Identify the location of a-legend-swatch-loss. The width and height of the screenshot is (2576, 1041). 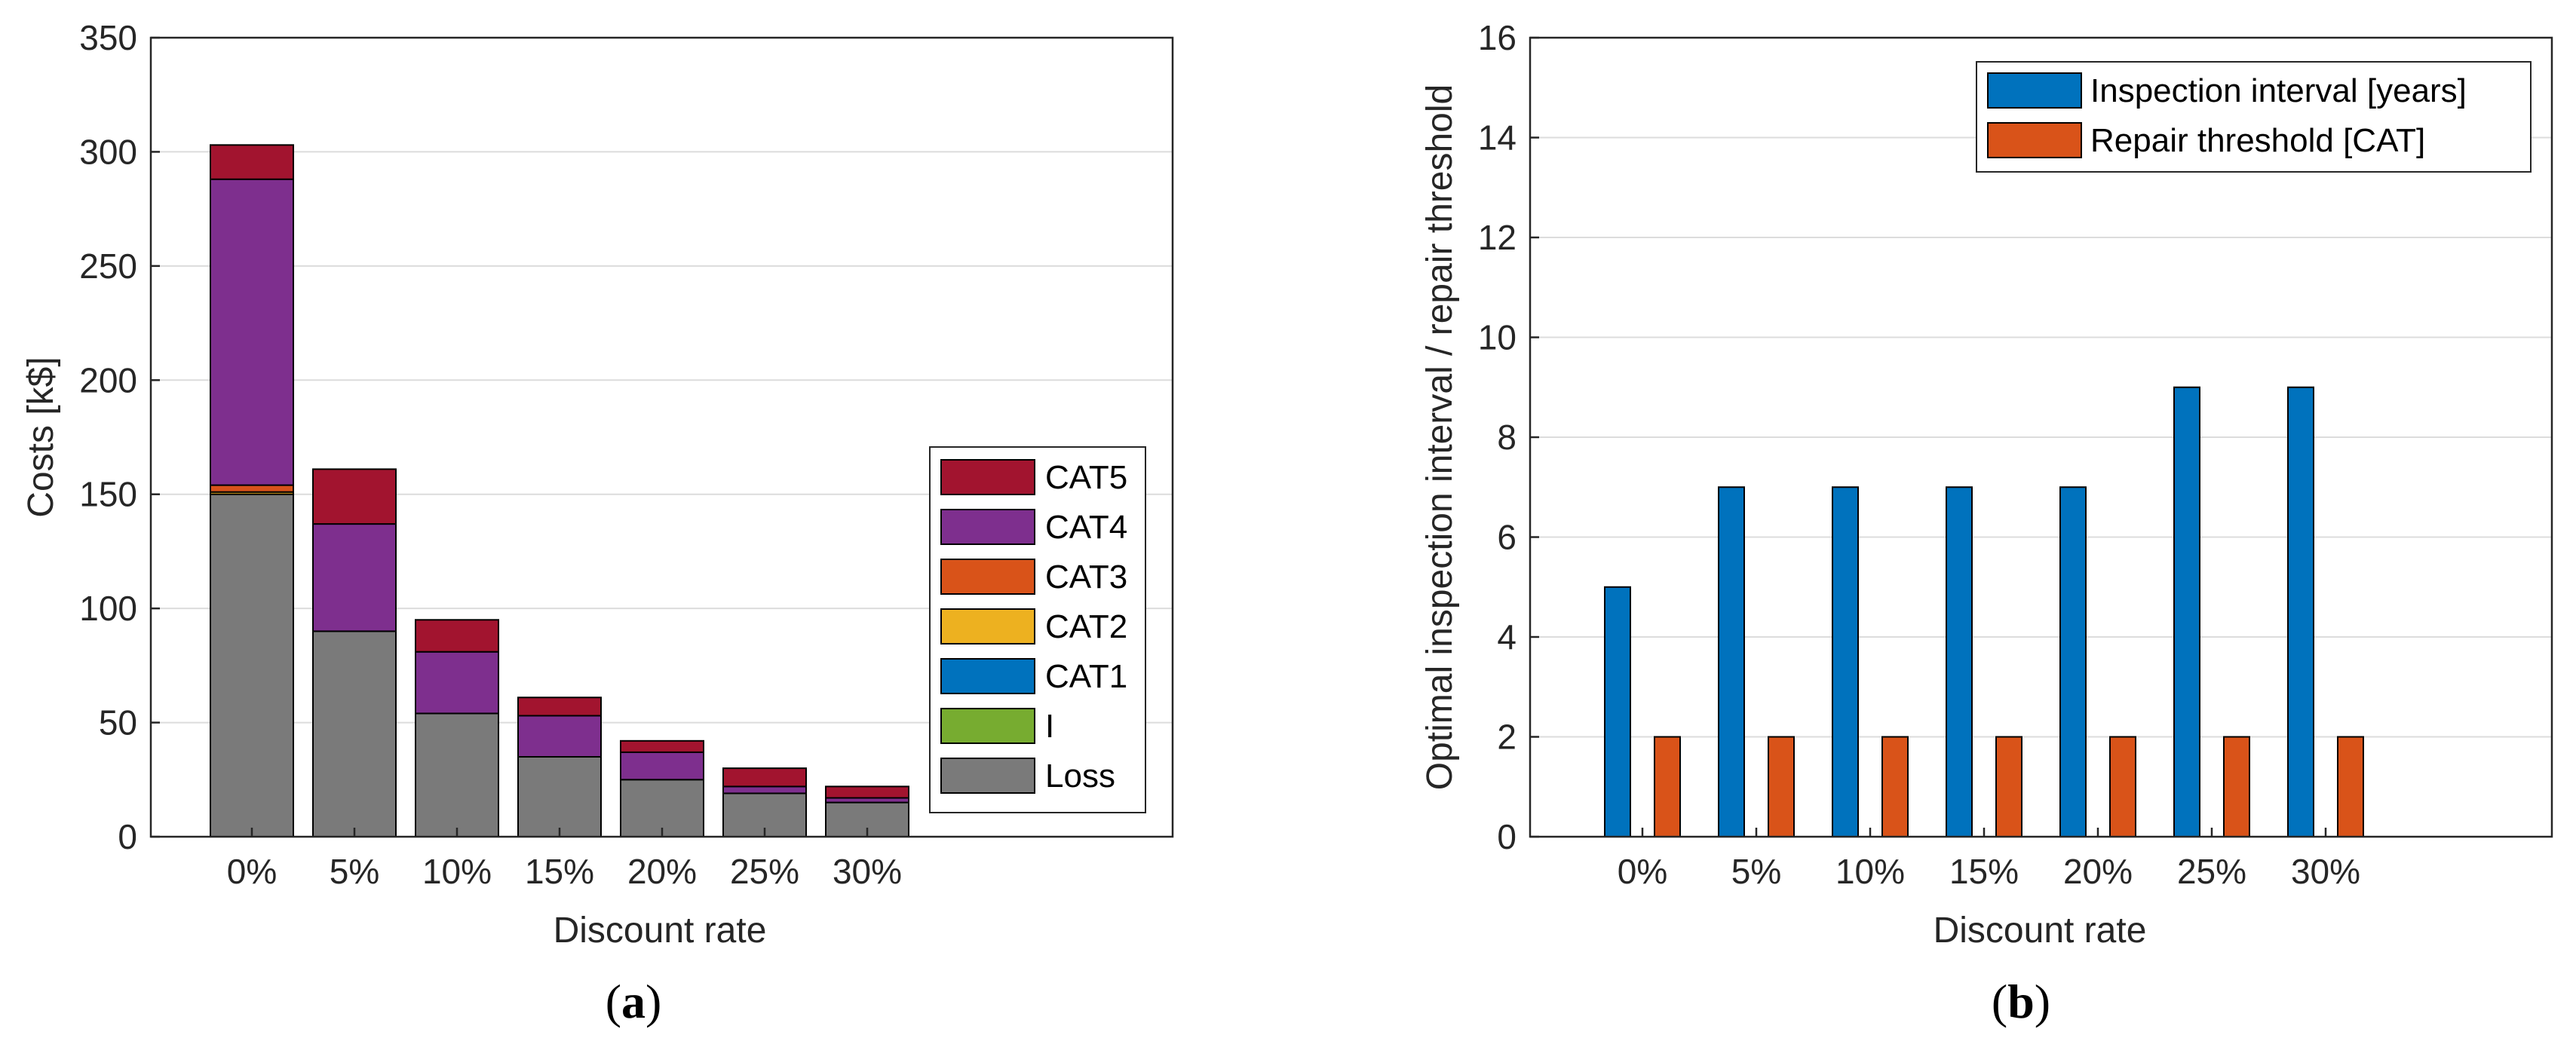
(987, 776).